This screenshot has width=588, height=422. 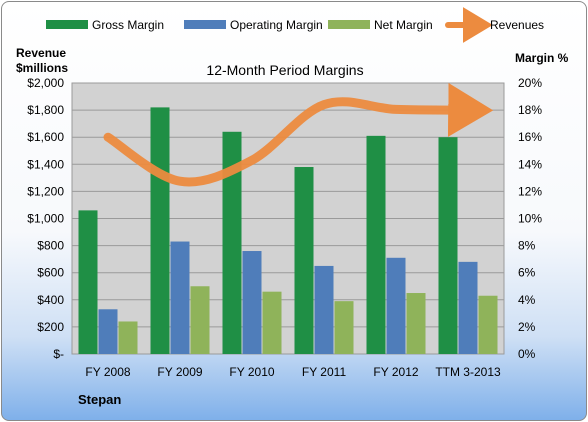 What do you see at coordinates (128, 25) in the screenshot?
I see `legend-label-gross-margin: Gross Margin` at bounding box center [128, 25].